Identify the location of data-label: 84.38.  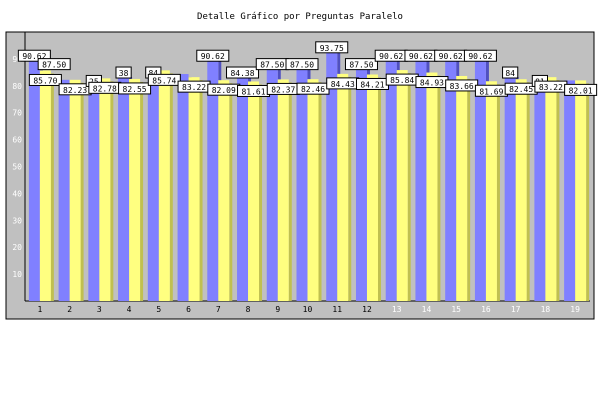
(242, 73).